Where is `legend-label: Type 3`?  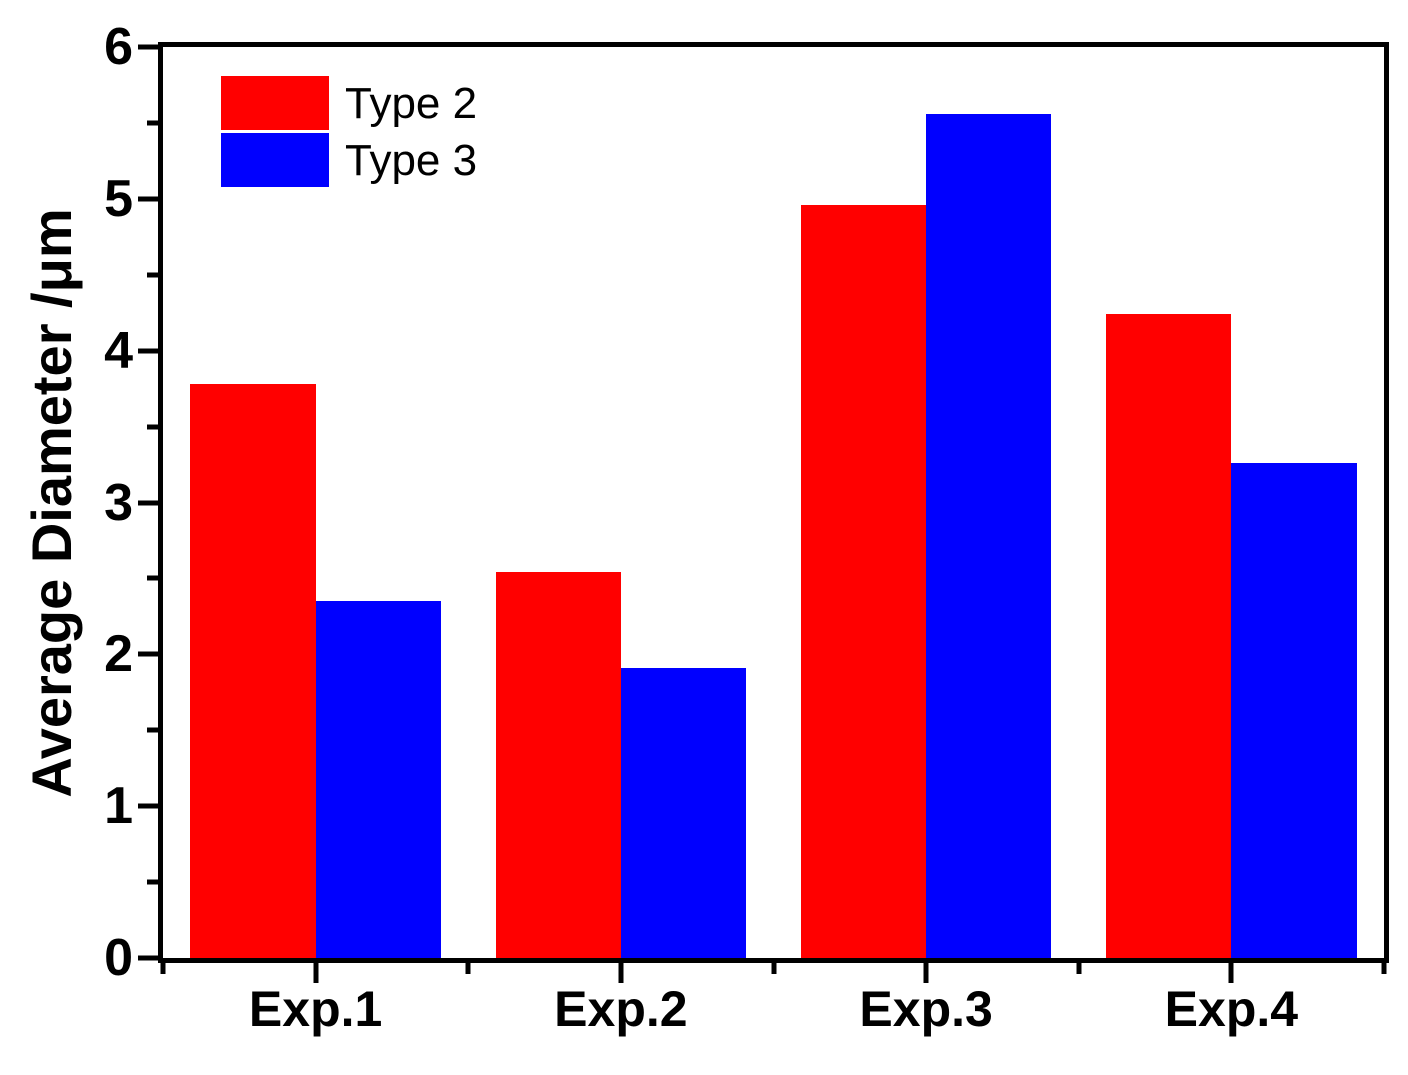
legend-label: Type 3 is located at coordinates (411, 160).